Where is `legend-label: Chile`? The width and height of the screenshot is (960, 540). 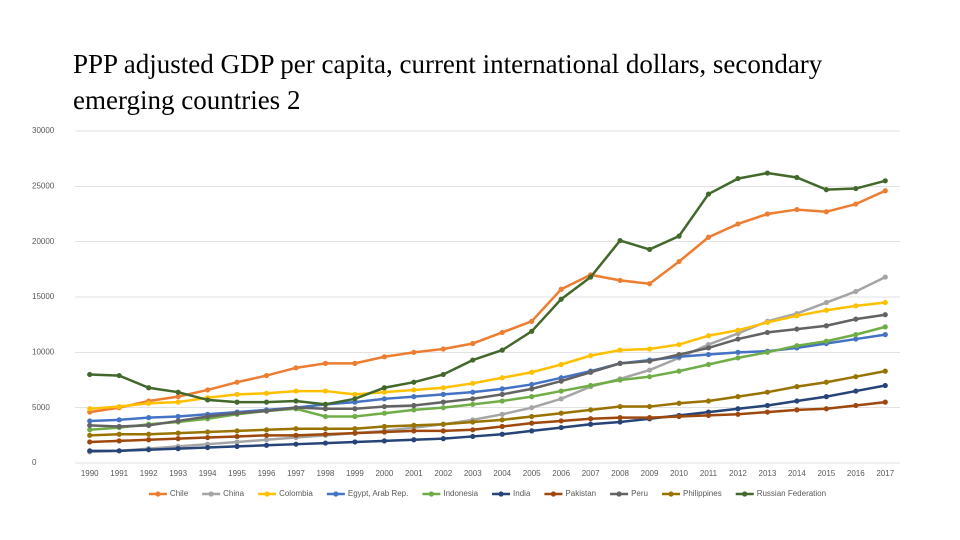
legend-label: Chile is located at coordinates (179, 493).